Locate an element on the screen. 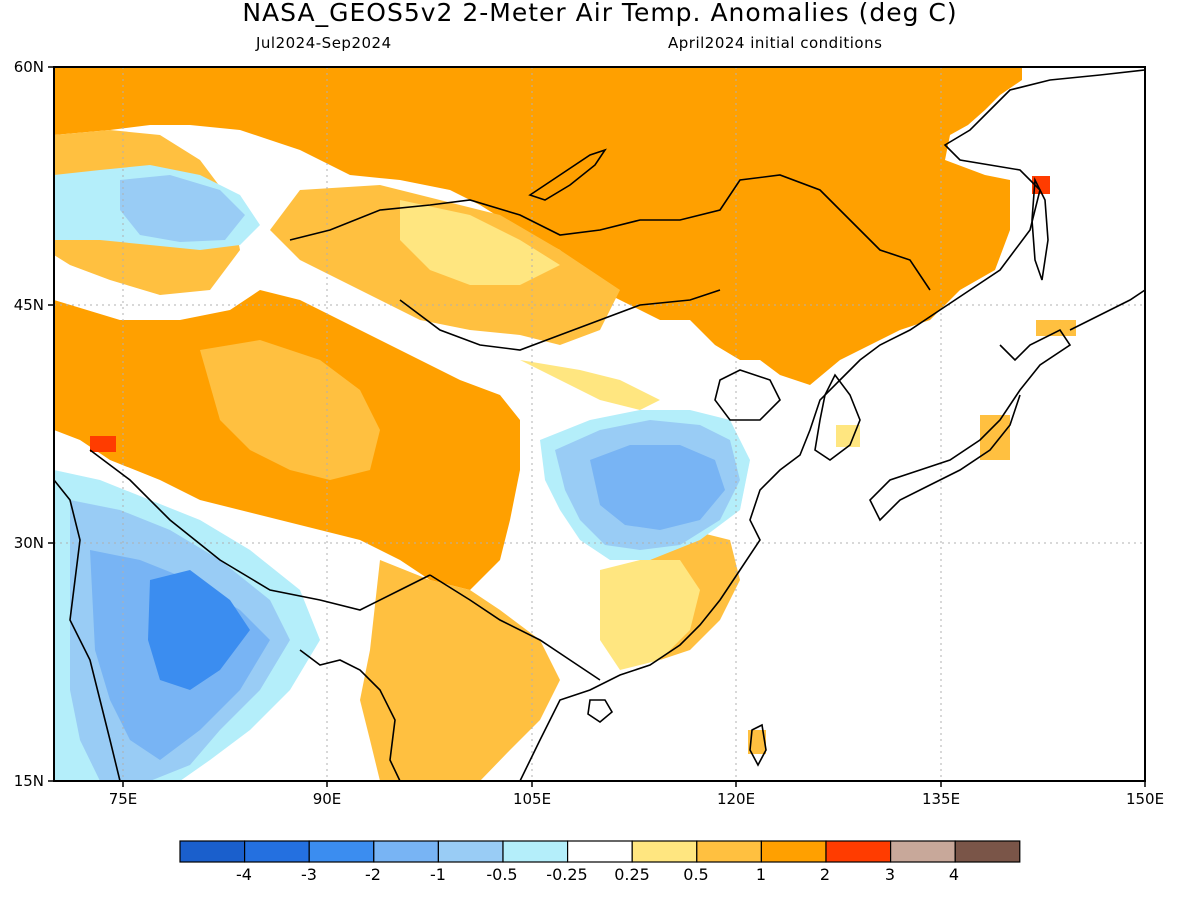  anomaly-korea-patch is located at coordinates (848, 436).